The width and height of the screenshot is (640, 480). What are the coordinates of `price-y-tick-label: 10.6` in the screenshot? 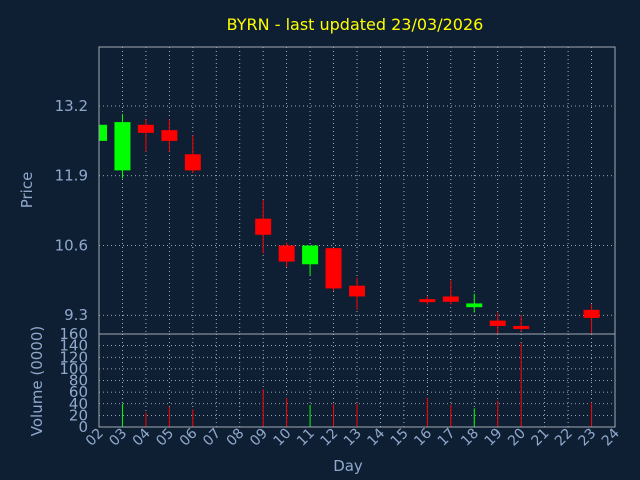 It's located at (71, 245).